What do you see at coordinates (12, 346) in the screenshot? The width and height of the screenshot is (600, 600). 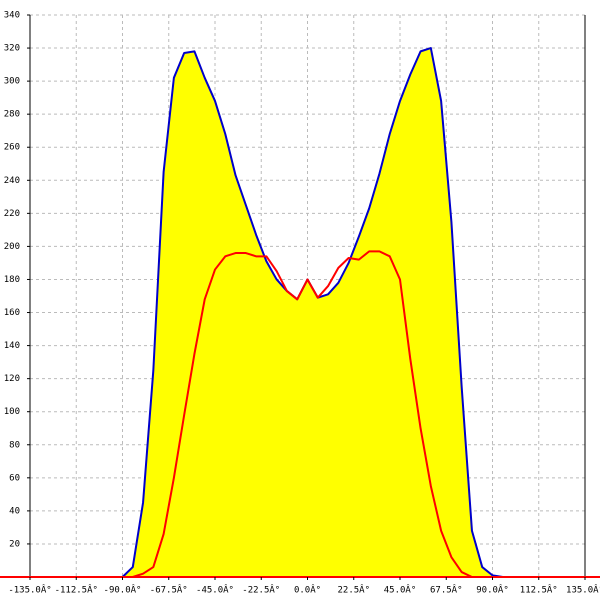 I see `y-tick-label: 140` at bounding box center [12, 346].